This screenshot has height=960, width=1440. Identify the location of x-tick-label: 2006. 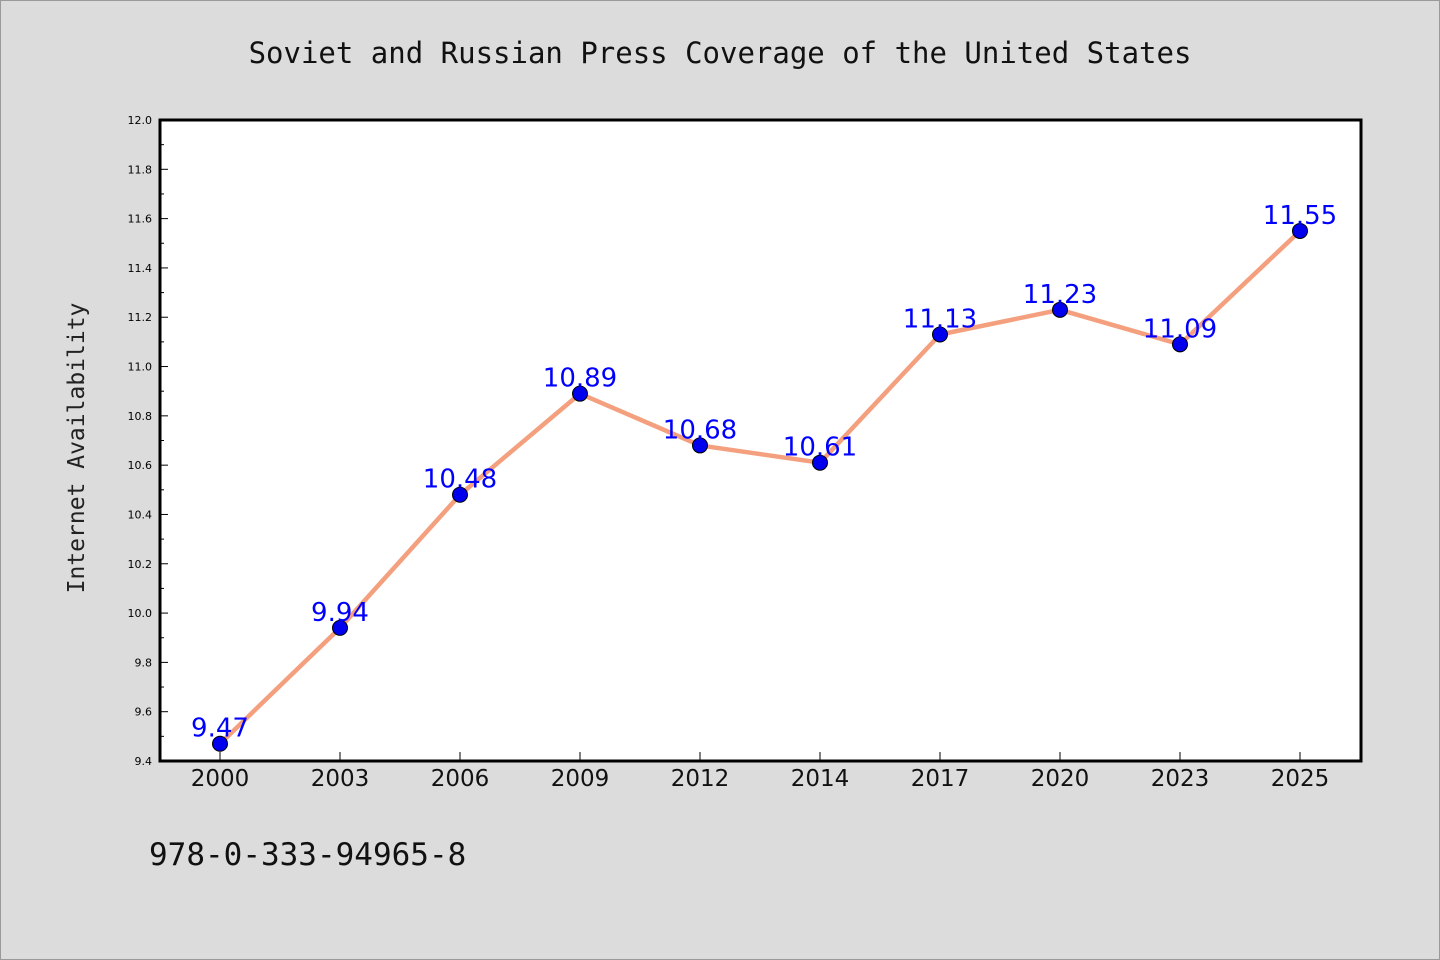
(460, 779).